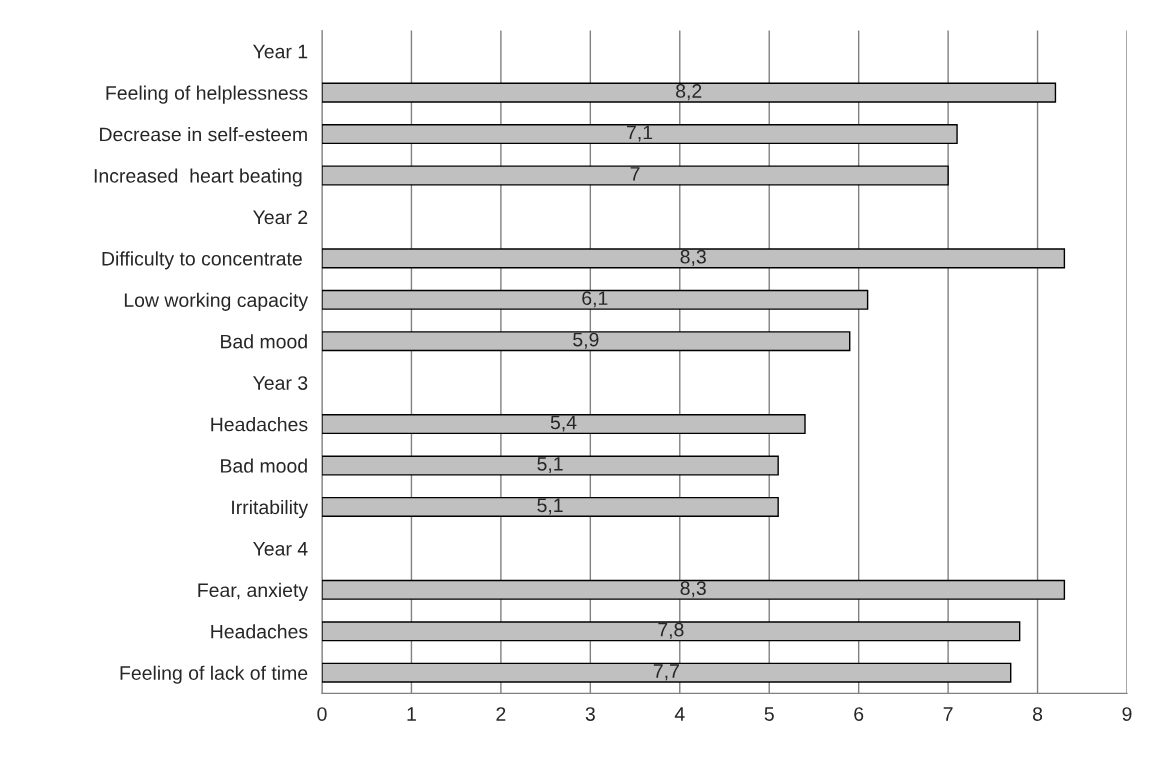 Image resolution: width=1150 pixels, height=762 pixels. What do you see at coordinates (769, 714) in the screenshot?
I see `x-tick-label: 5` at bounding box center [769, 714].